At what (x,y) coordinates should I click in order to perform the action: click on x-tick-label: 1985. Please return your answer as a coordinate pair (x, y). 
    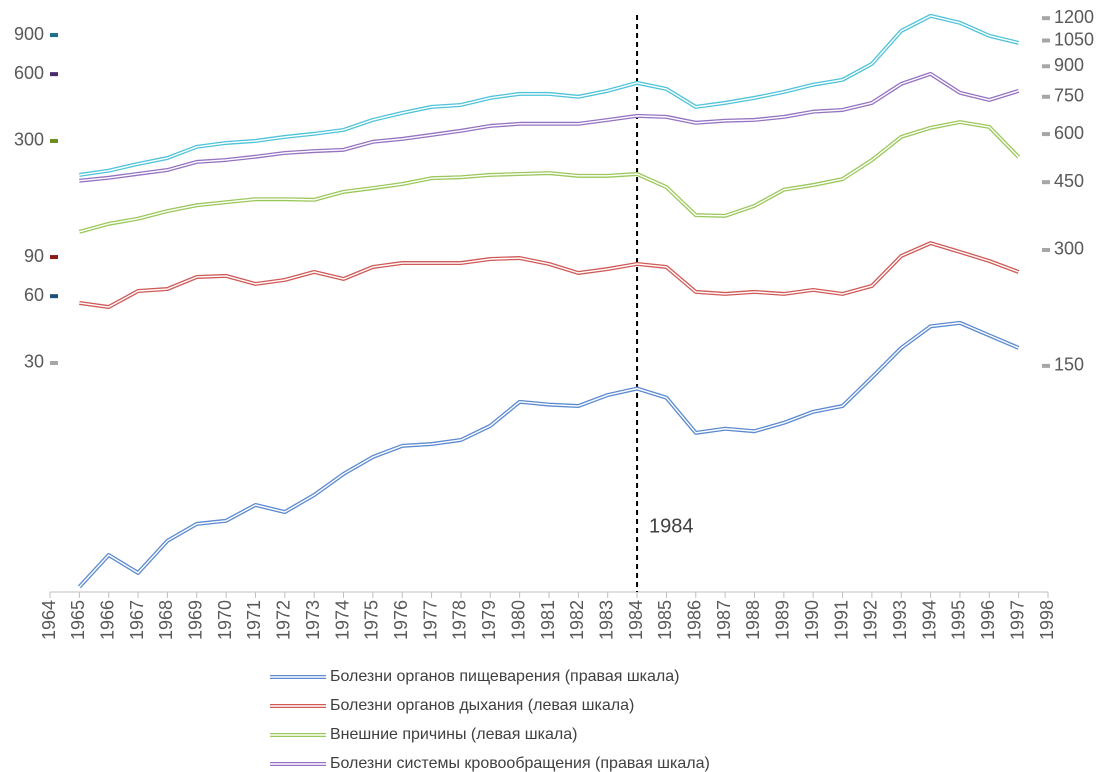
    Looking at the image, I should click on (665, 620).